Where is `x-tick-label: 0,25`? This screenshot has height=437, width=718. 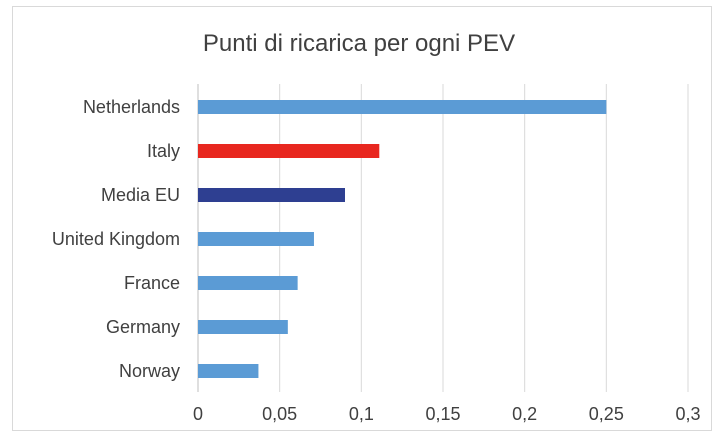 x-tick-label: 0,25 is located at coordinates (606, 414).